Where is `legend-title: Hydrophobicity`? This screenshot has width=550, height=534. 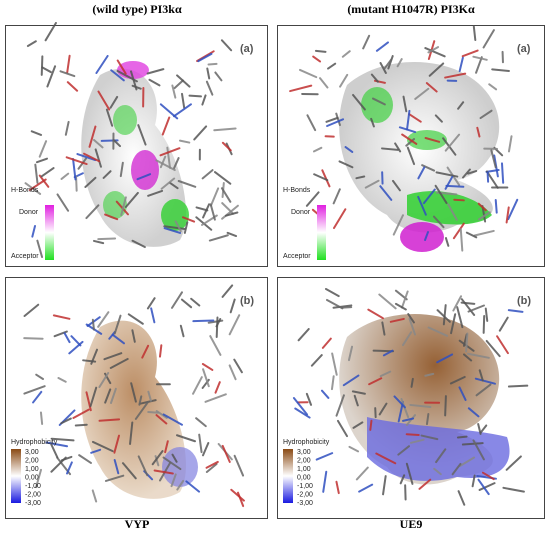 legend-title: Hydrophobicity is located at coordinates (306, 442).